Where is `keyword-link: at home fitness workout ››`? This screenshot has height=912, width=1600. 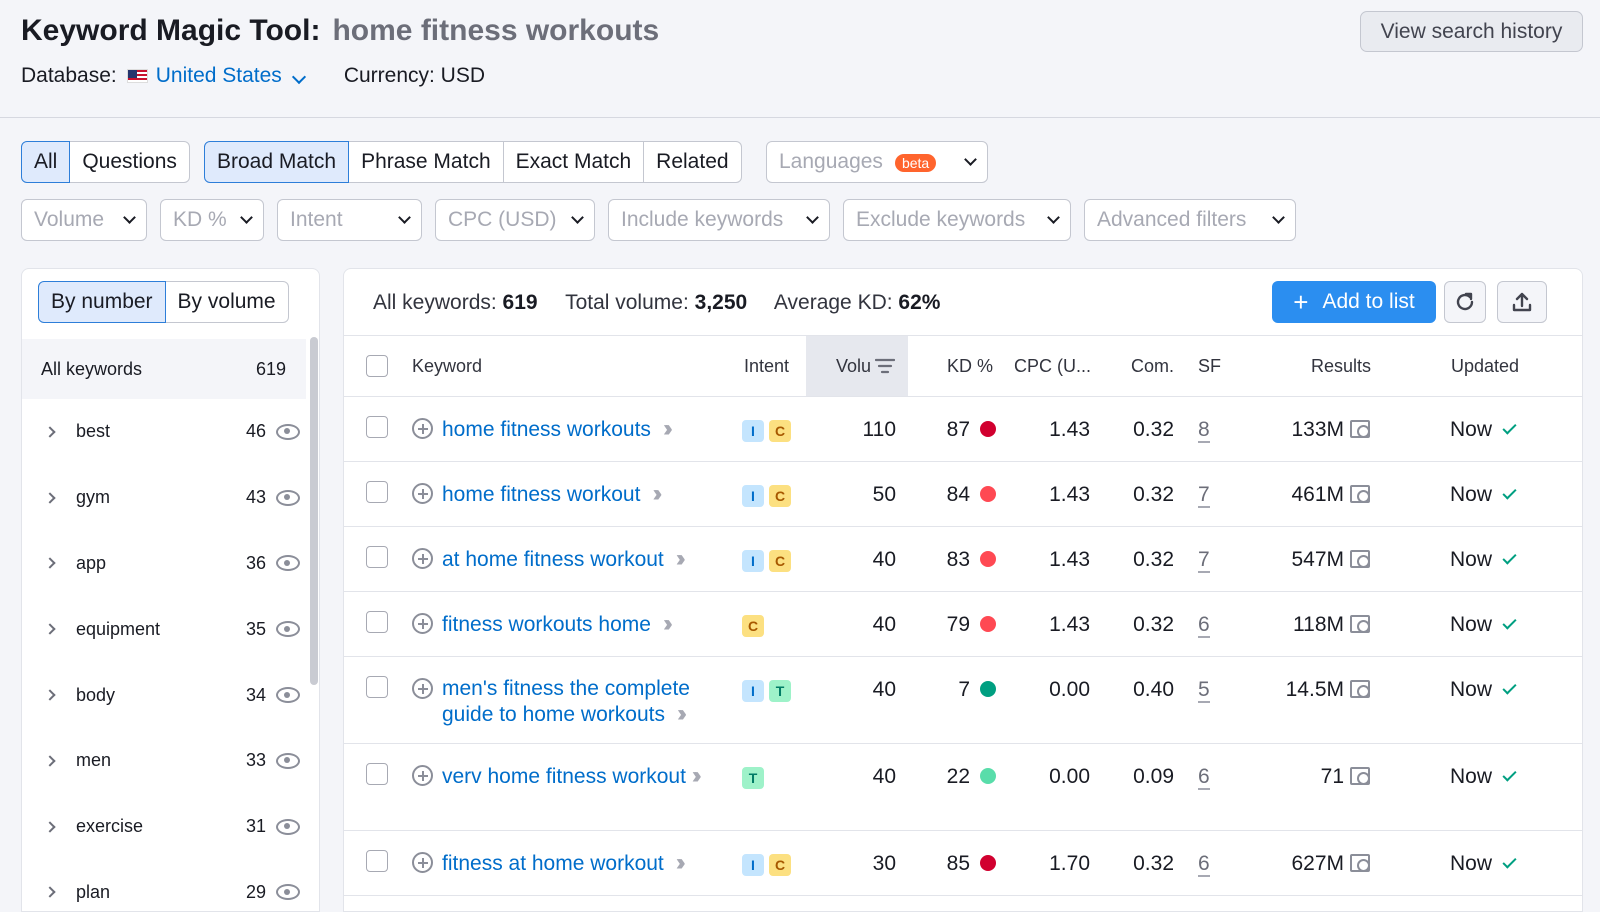 keyword-link: at home fitness workout ›› is located at coordinates (564, 558).